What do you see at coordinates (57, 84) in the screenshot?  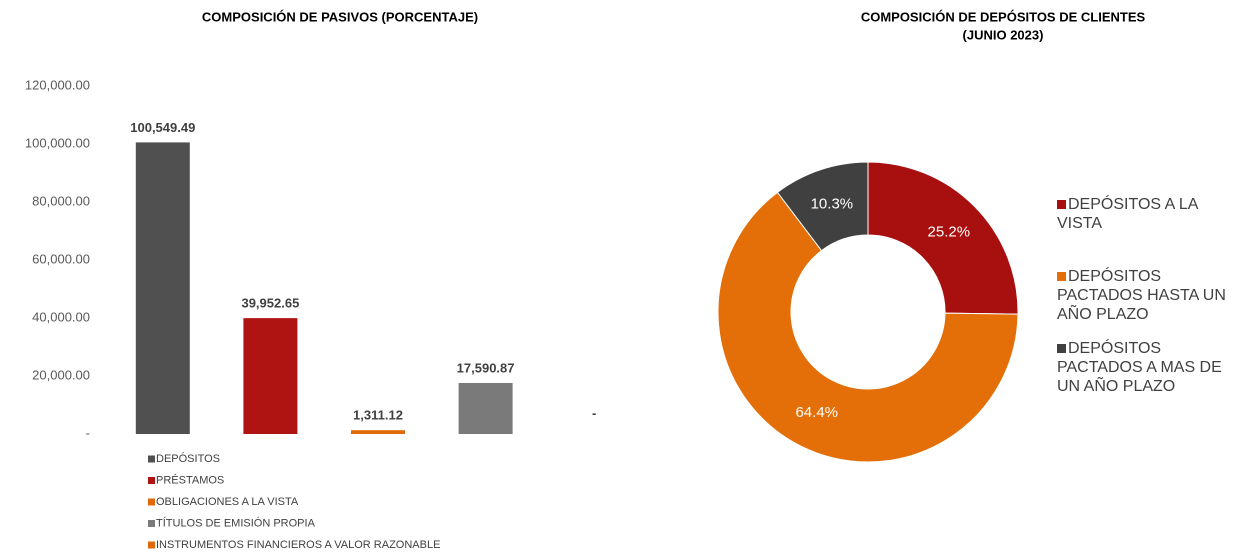 I see `y-tick-label: 120,000.00` at bounding box center [57, 84].